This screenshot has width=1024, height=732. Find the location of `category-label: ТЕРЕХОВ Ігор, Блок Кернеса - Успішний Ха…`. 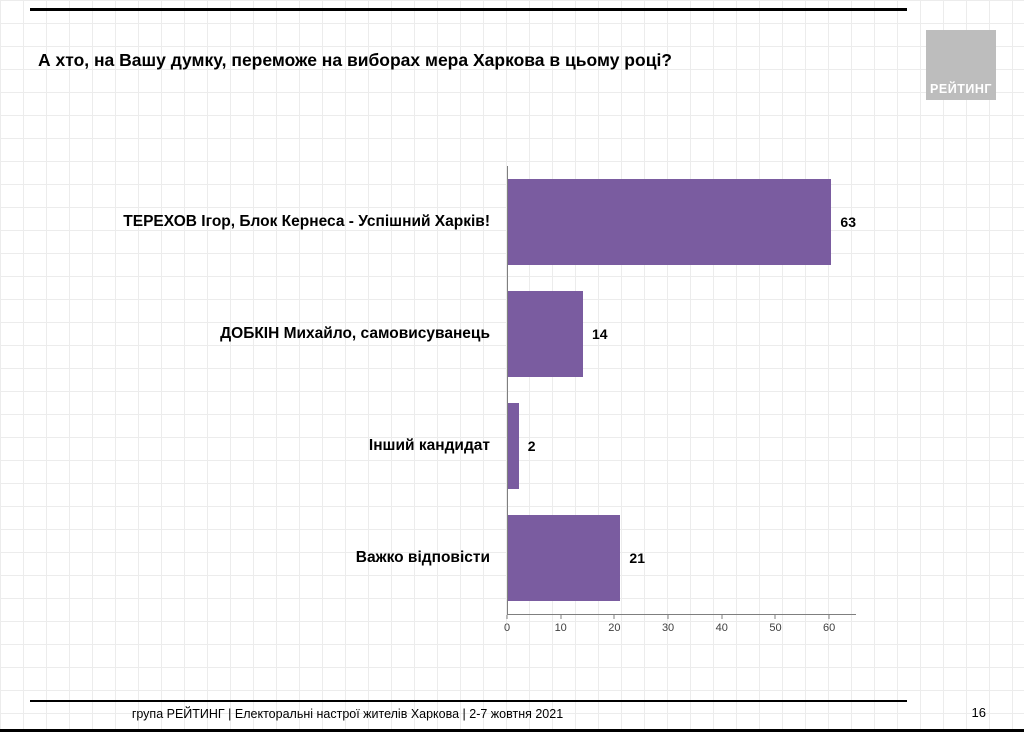

category-label: ТЕРЕХОВ Ігор, Блок Кернеса - Успішний Ха… is located at coordinates (306, 221).